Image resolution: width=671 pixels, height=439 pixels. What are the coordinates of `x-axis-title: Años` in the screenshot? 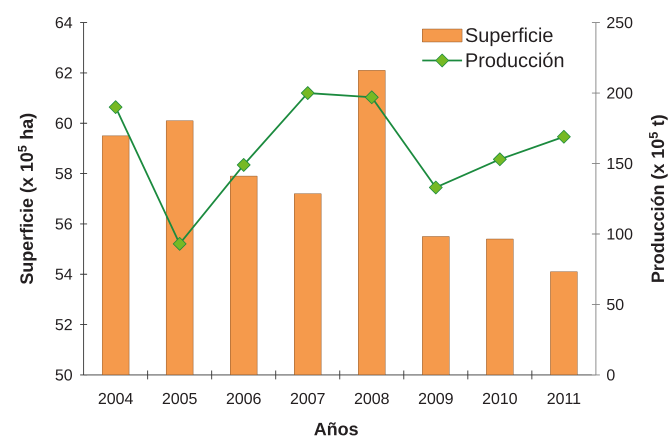 It's located at (336, 429).